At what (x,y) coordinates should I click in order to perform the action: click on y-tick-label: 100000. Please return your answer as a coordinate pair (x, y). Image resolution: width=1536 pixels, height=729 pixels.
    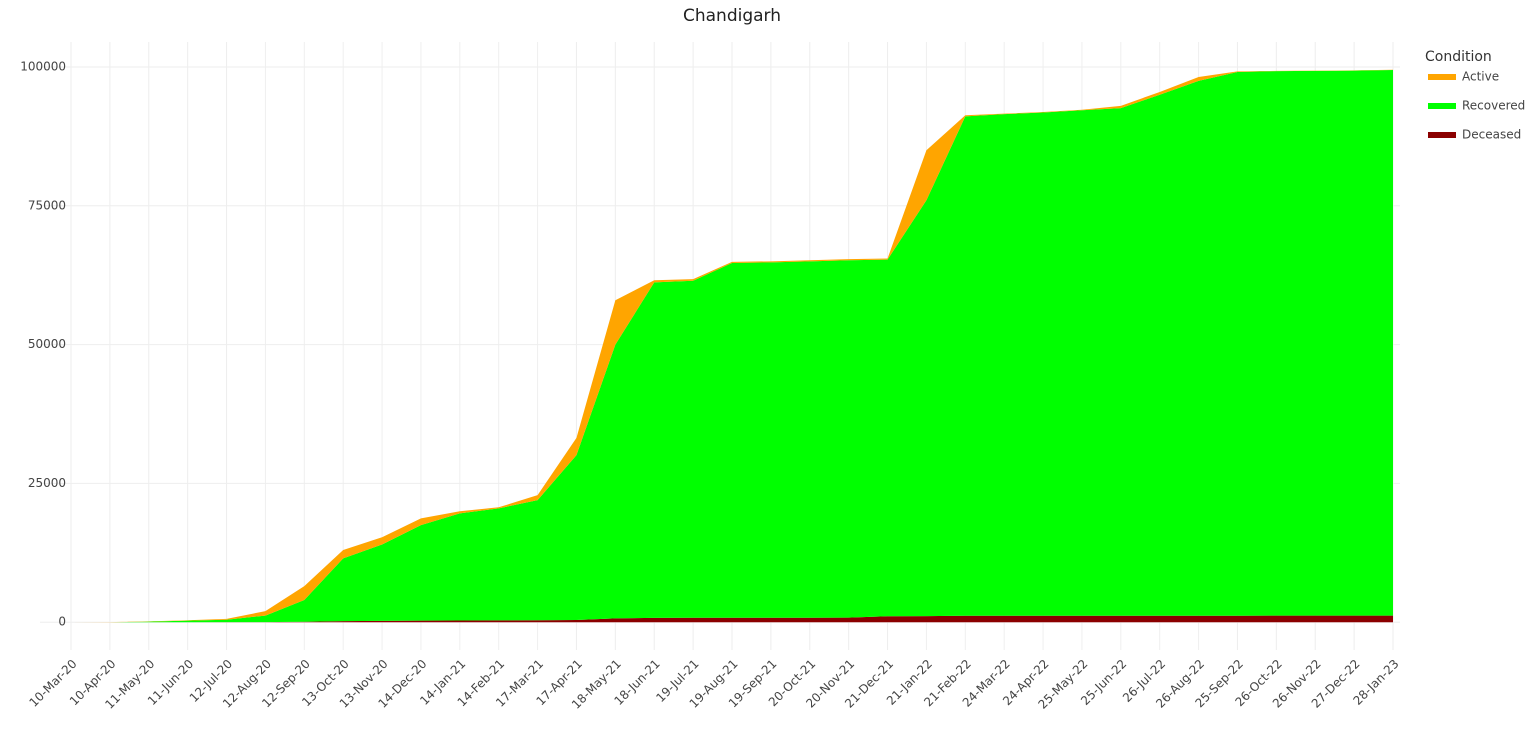
    Looking at the image, I should click on (43, 66).